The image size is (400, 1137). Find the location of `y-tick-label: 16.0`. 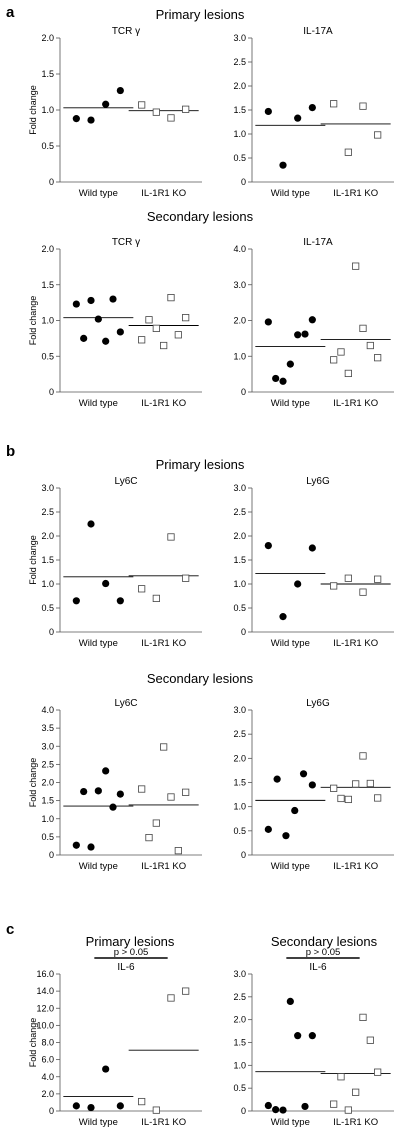

y-tick-label: 16.0 is located at coordinates (45, 974).